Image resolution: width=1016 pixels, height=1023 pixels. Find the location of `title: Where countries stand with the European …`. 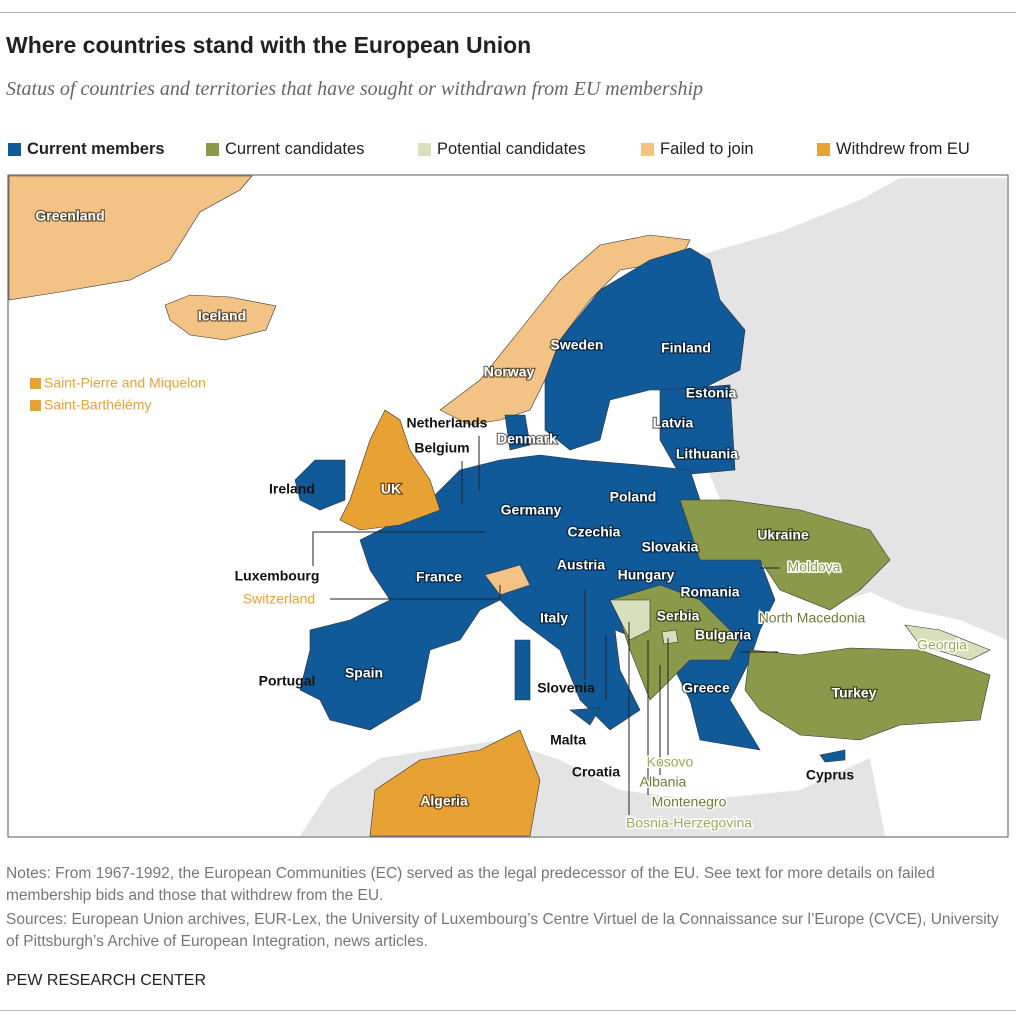

title: Where countries stand with the European … is located at coordinates (269, 45).